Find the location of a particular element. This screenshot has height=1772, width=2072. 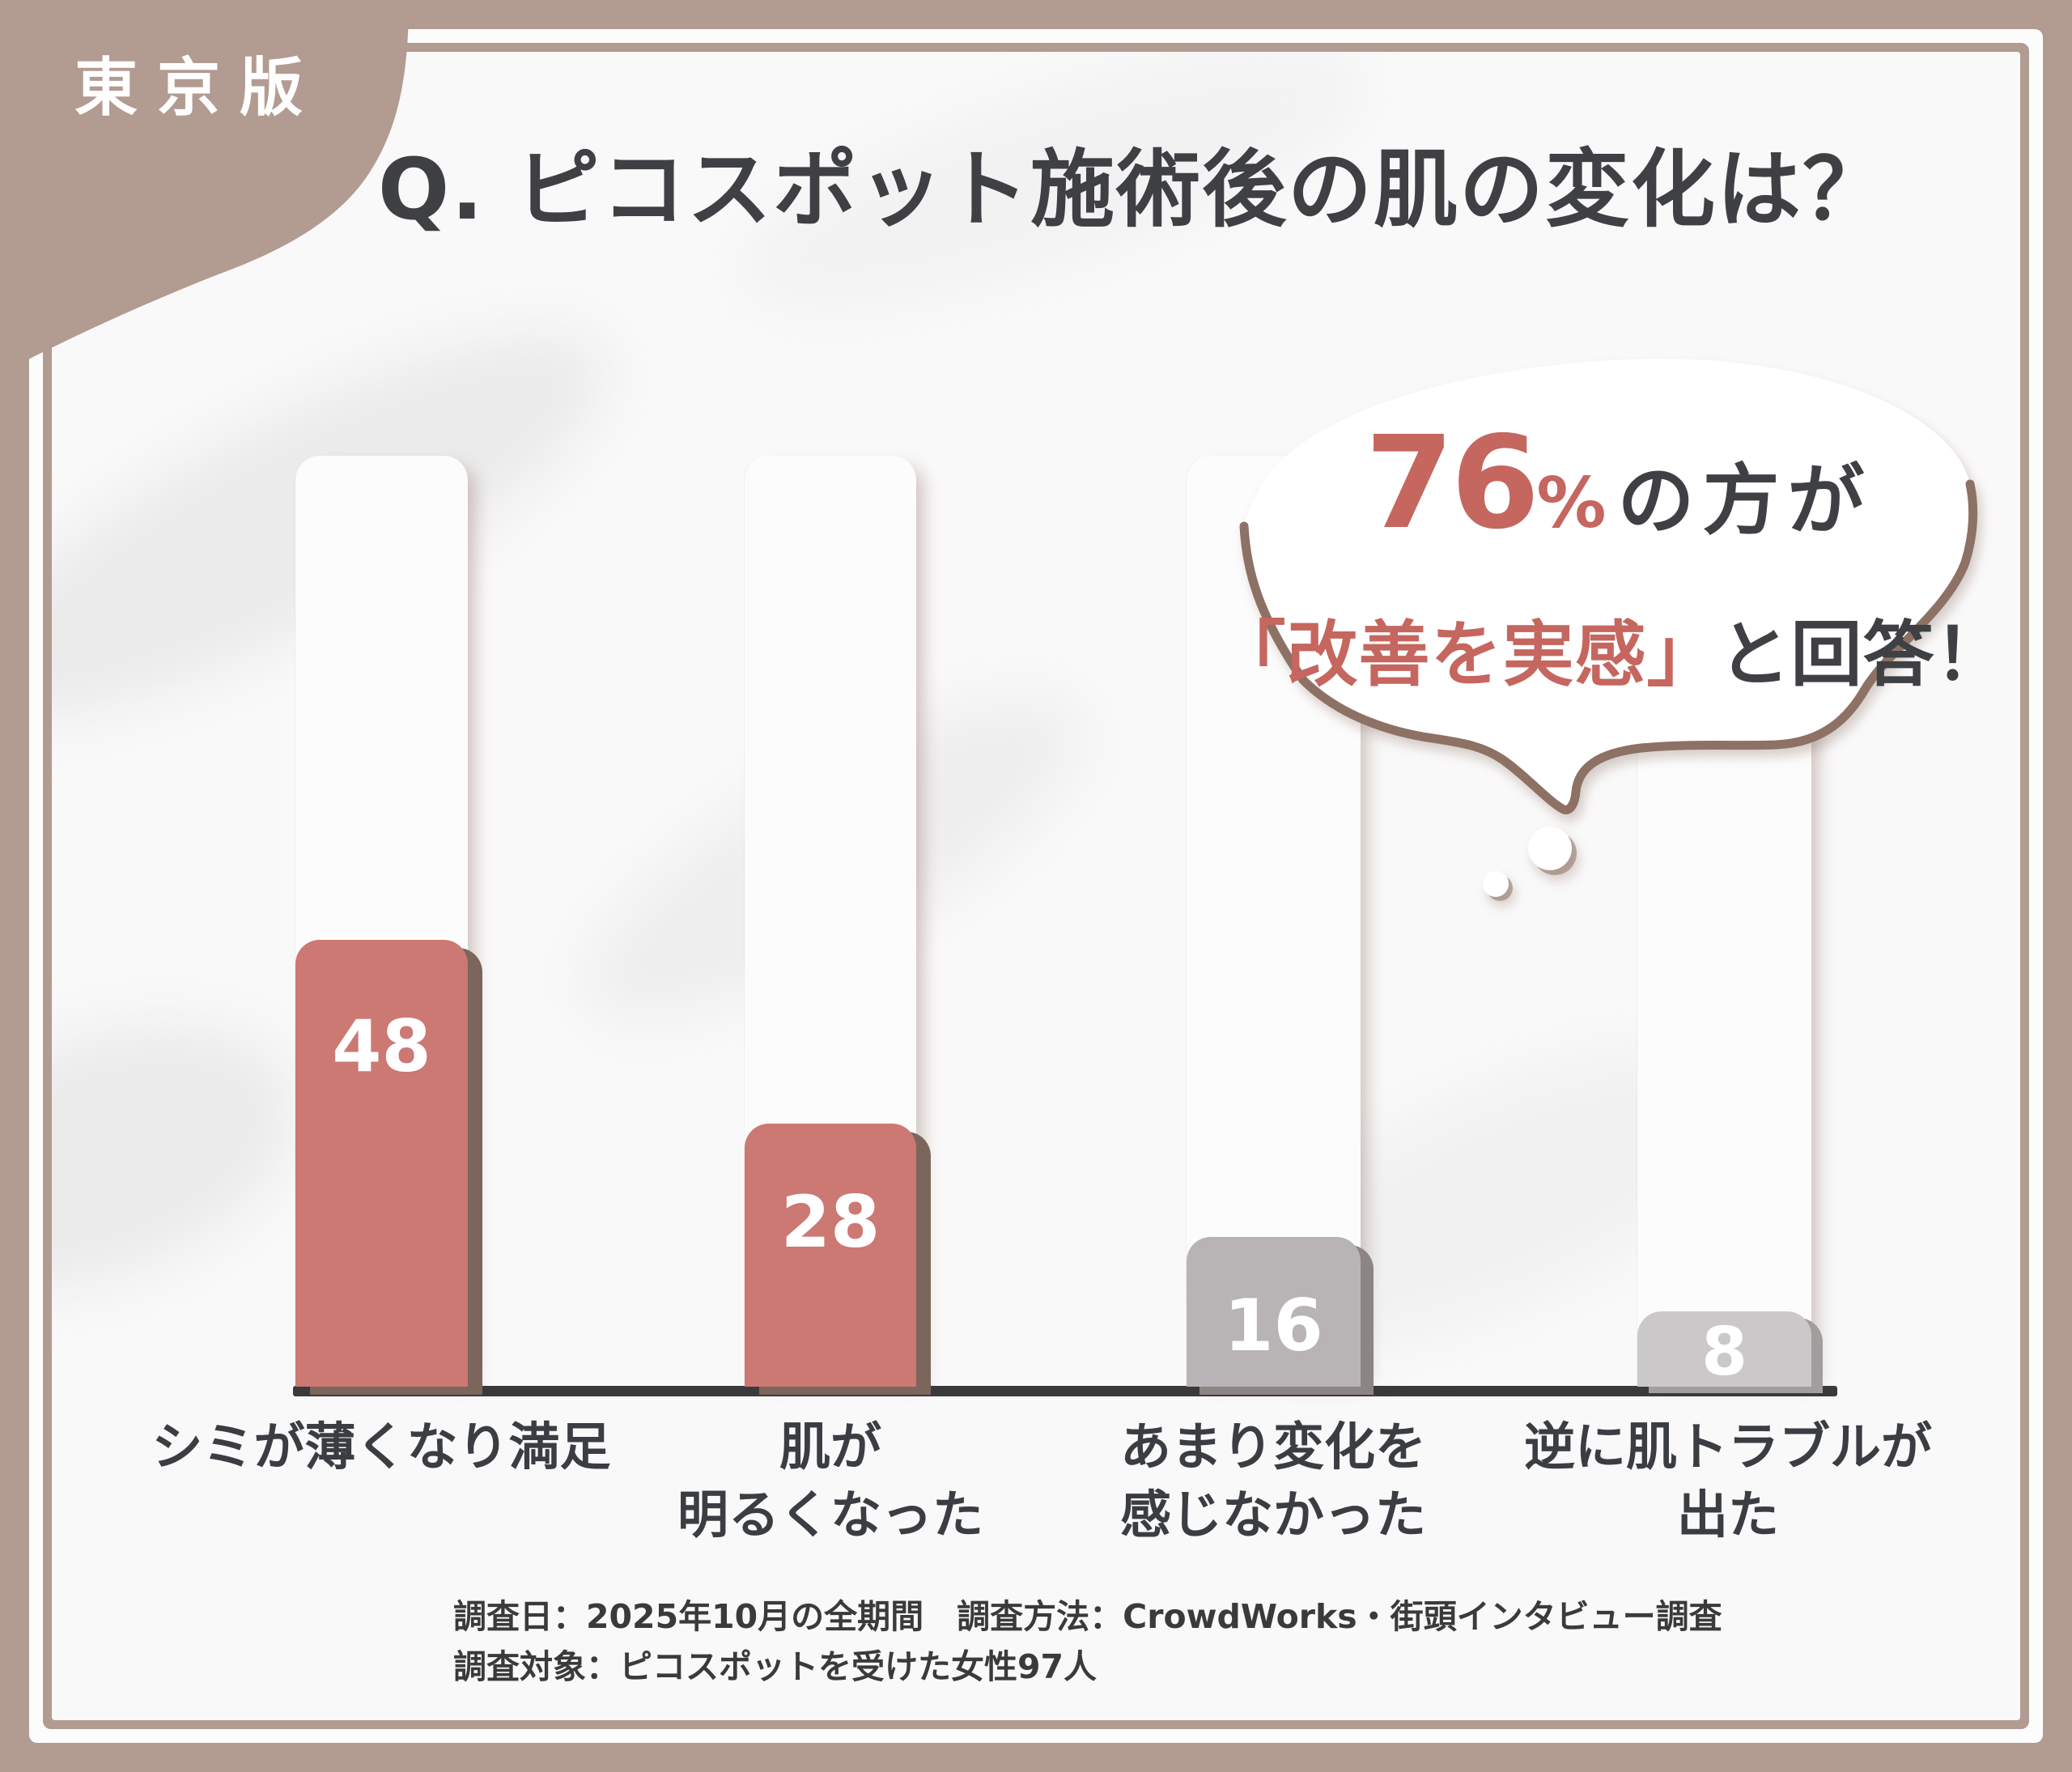

bubble-percent-sign: % is located at coordinates (1571, 504).